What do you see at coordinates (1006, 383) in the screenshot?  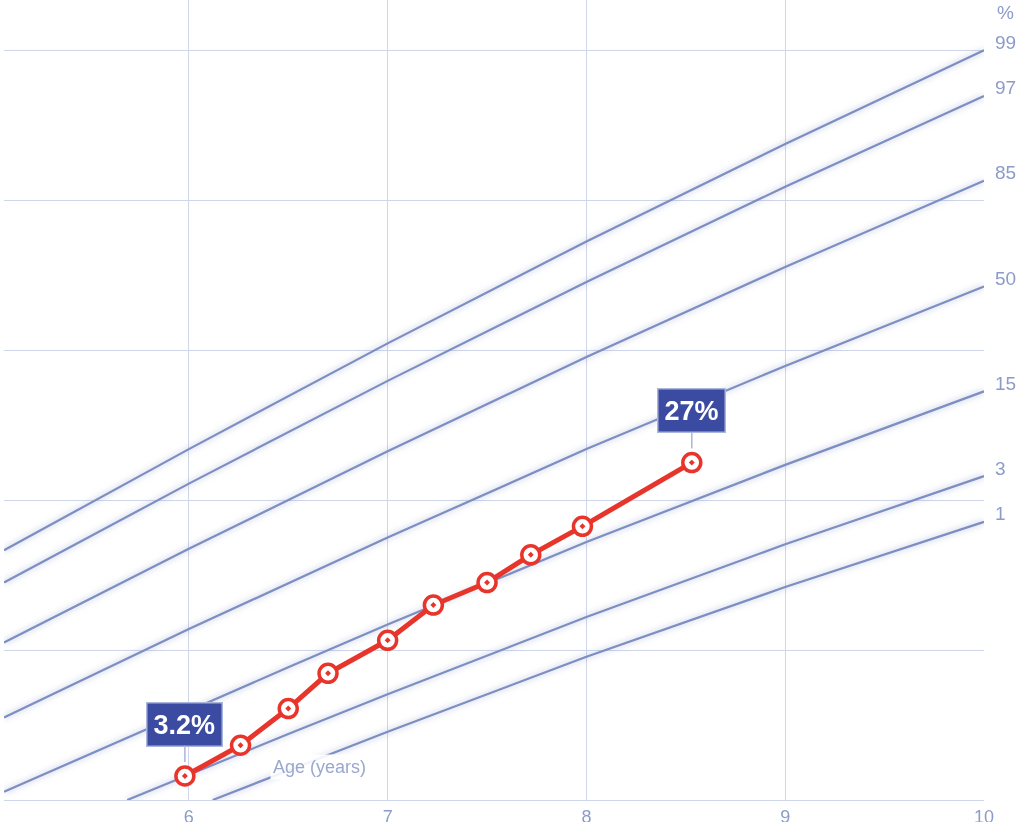 I see `series-label: 15` at bounding box center [1006, 383].